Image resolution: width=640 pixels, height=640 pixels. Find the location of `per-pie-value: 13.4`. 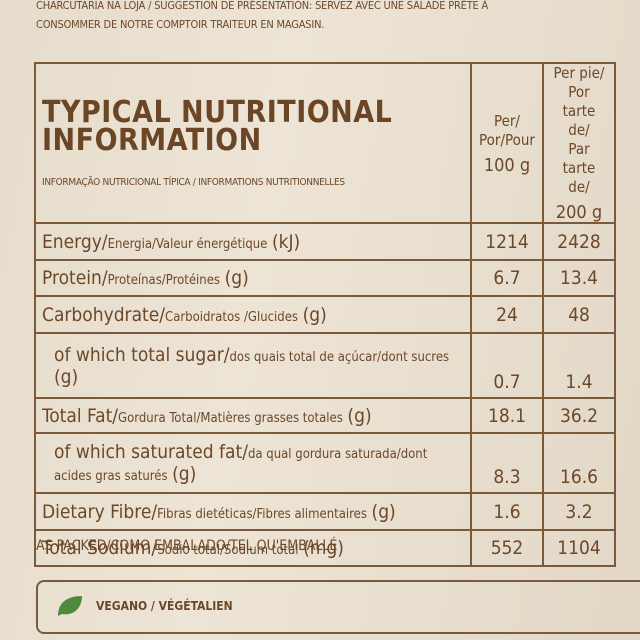

per-pie-value: 13.4 is located at coordinates (579, 278).